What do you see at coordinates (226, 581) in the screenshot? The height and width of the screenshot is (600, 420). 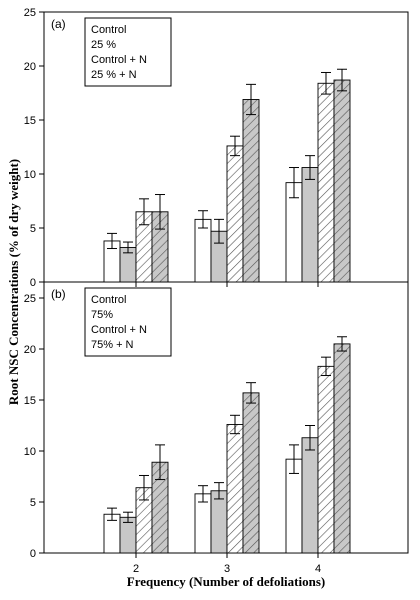 I see `x-axis-title: Frequency (Number of defoliations)` at bounding box center [226, 581].